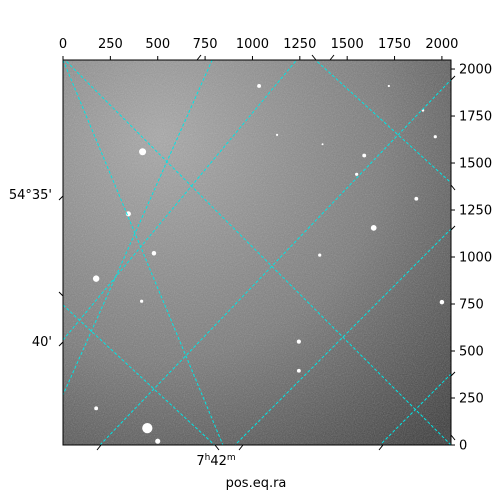 Image resolution: width=500 pixels, height=500 pixels. Describe the element at coordinates (475, 117) in the screenshot. I see `y-tick-label: 1750` at that location.